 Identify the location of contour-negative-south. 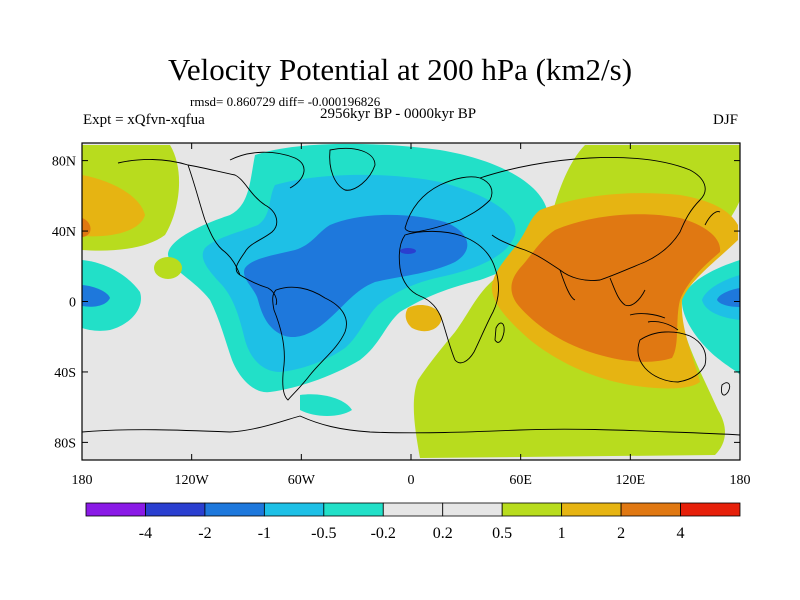
(326, 405).